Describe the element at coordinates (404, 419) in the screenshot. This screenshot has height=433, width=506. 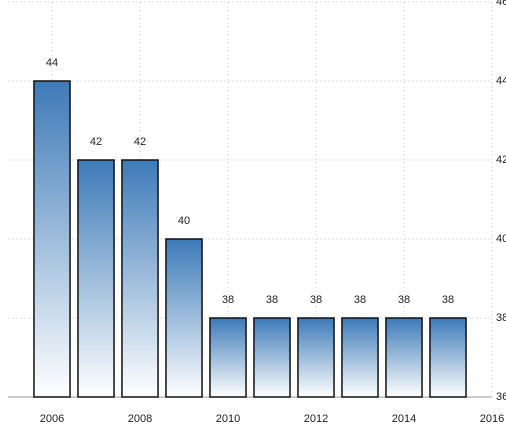
I see `x-tick-label: 2014` at that location.